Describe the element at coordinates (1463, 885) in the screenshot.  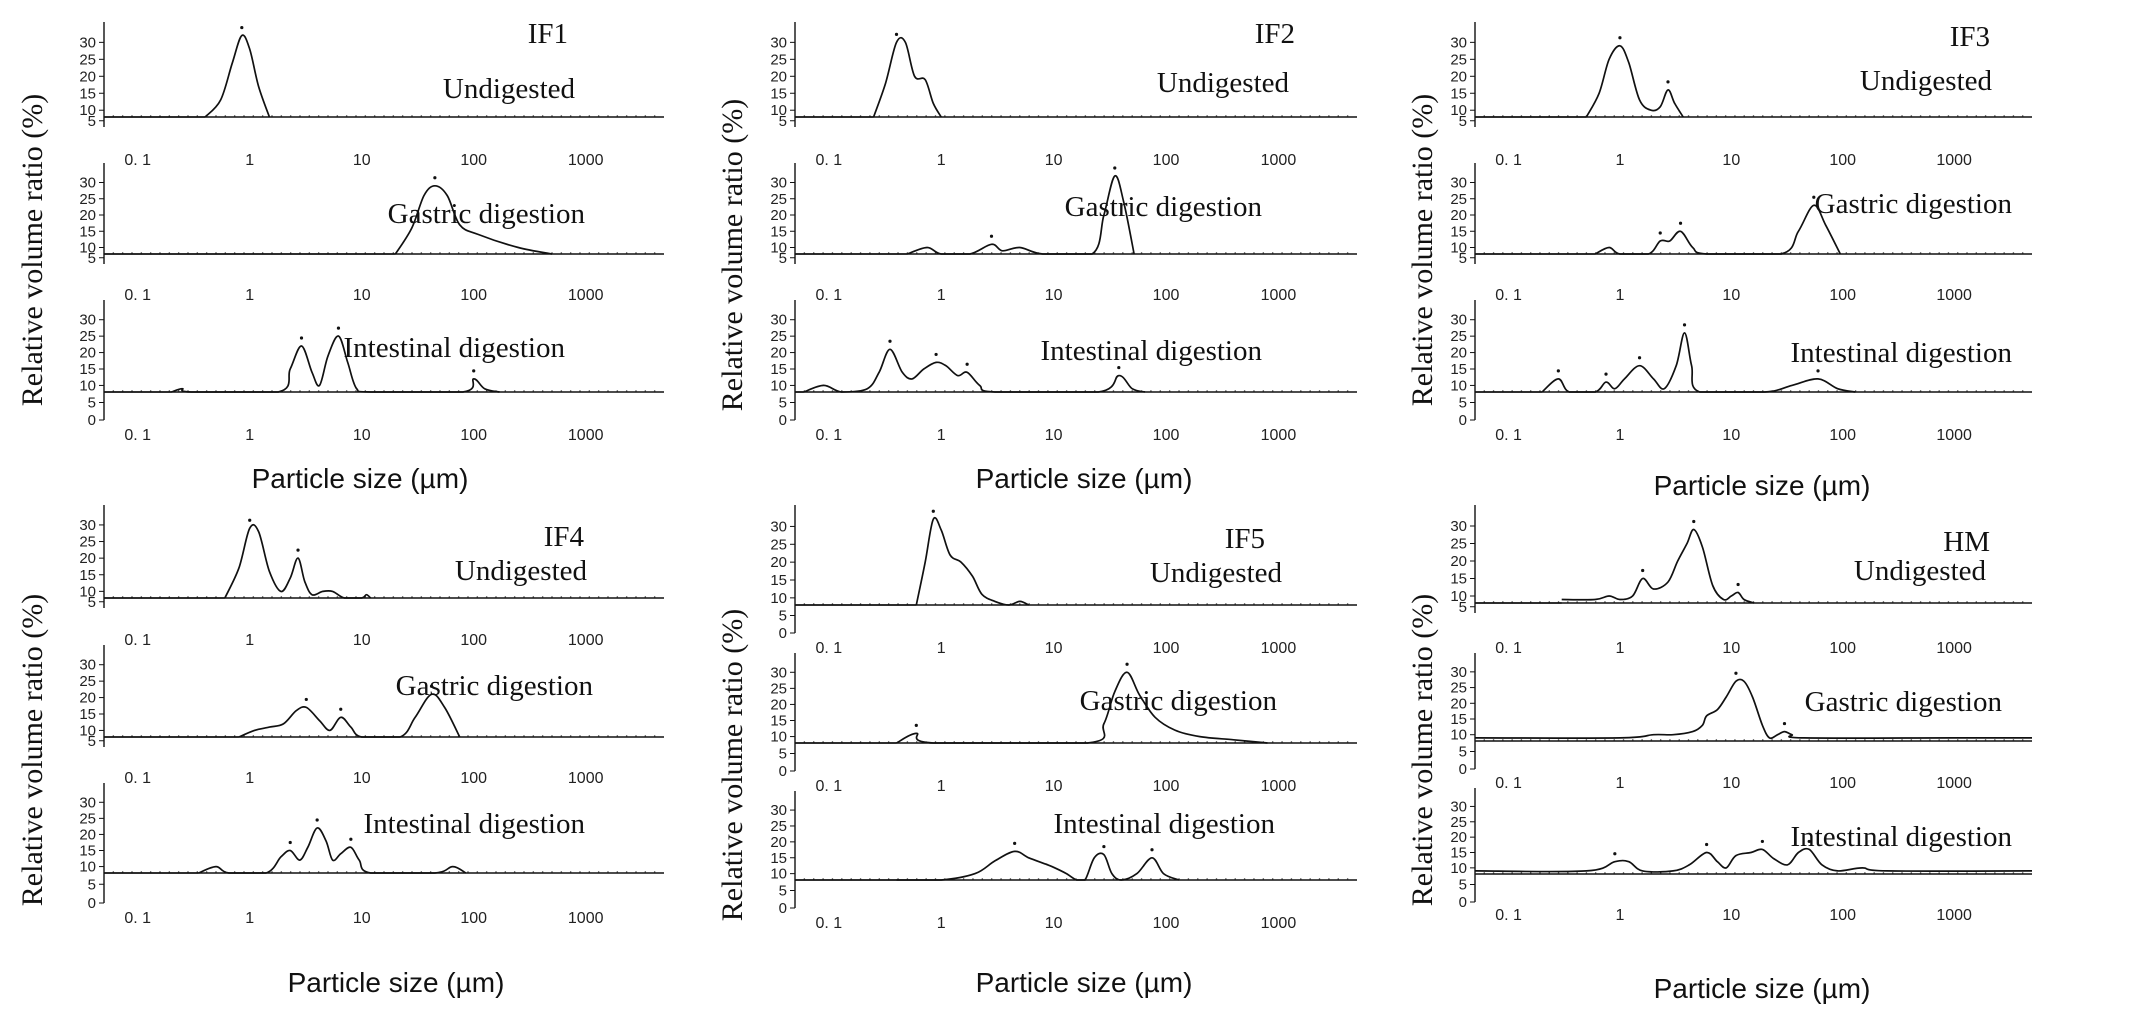
I see `y-tick-label: 5` at that location.